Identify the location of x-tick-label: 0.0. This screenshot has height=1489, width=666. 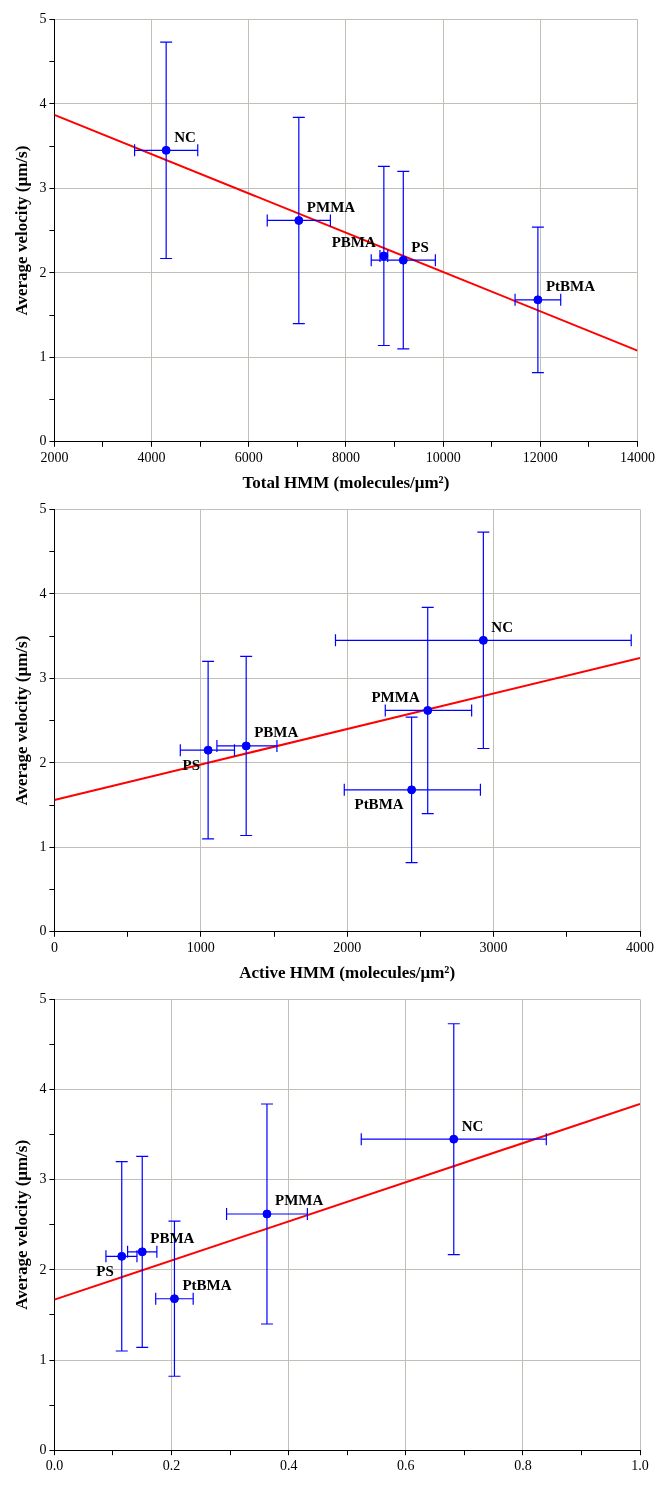
(54, 1466).